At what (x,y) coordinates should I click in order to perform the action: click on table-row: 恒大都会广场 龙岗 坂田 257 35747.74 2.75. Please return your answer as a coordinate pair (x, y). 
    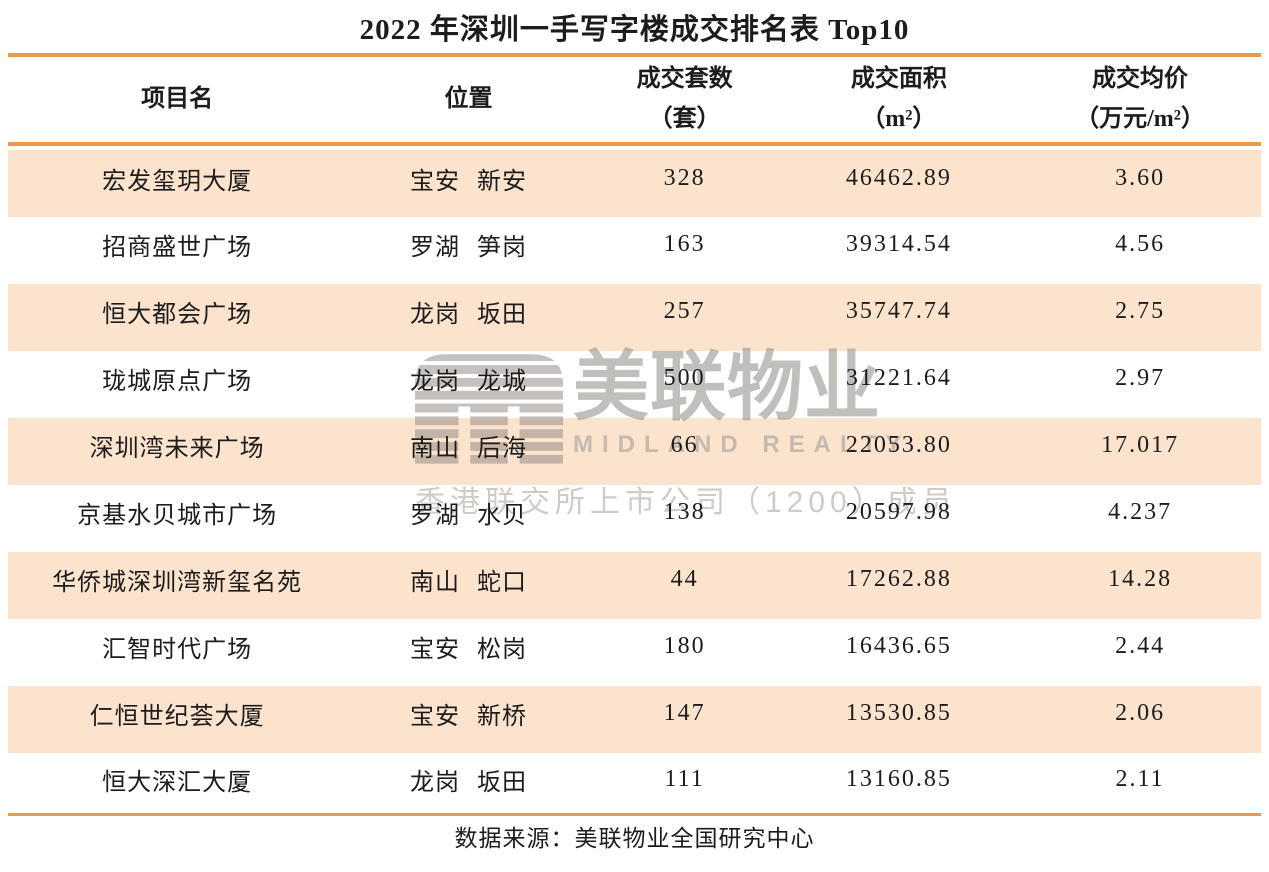
    Looking at the image, I should click on (634, 311).